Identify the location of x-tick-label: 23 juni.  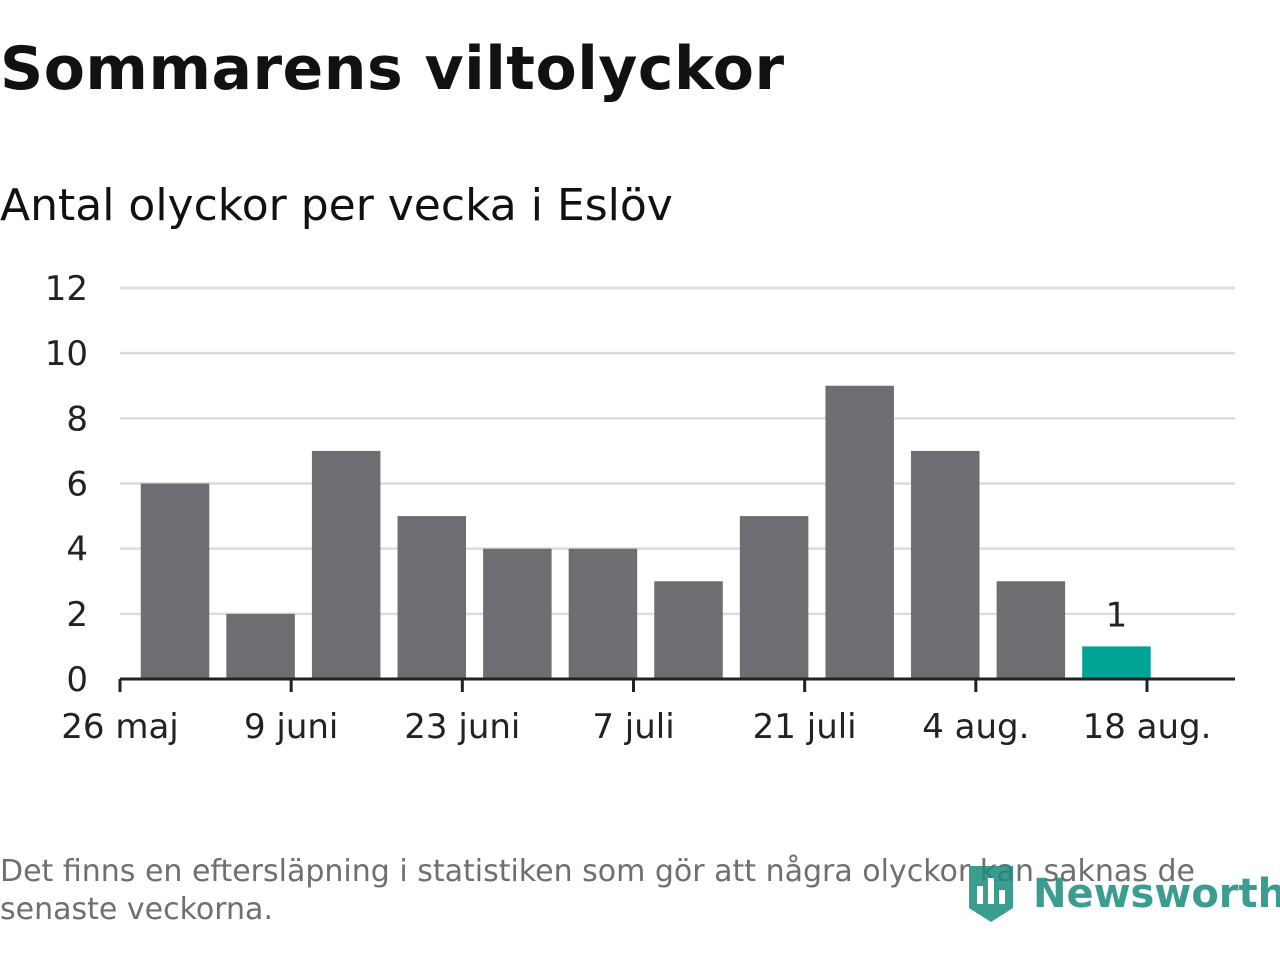
(462, 727).